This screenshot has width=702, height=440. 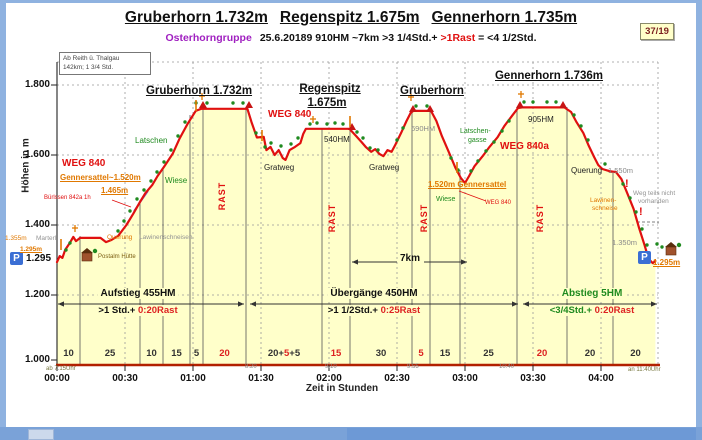 I want to click on approach-info-line1: Ab Reith ü. Thalgau, so click(x=91, y=58).